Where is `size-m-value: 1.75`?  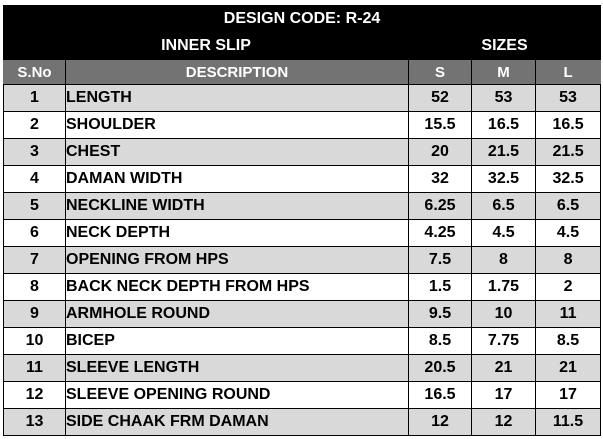 size-m-value: 1.75 is located at coordinates (503, 287).